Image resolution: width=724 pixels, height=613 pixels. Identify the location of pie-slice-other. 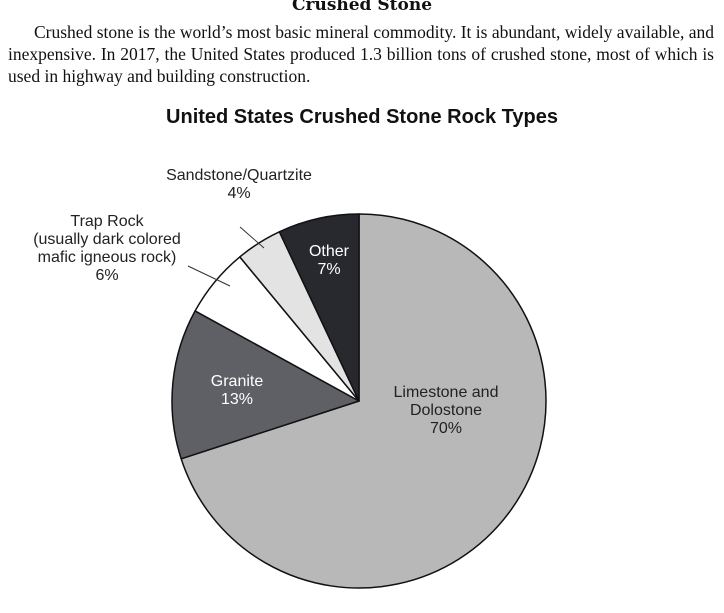
(319, 307).